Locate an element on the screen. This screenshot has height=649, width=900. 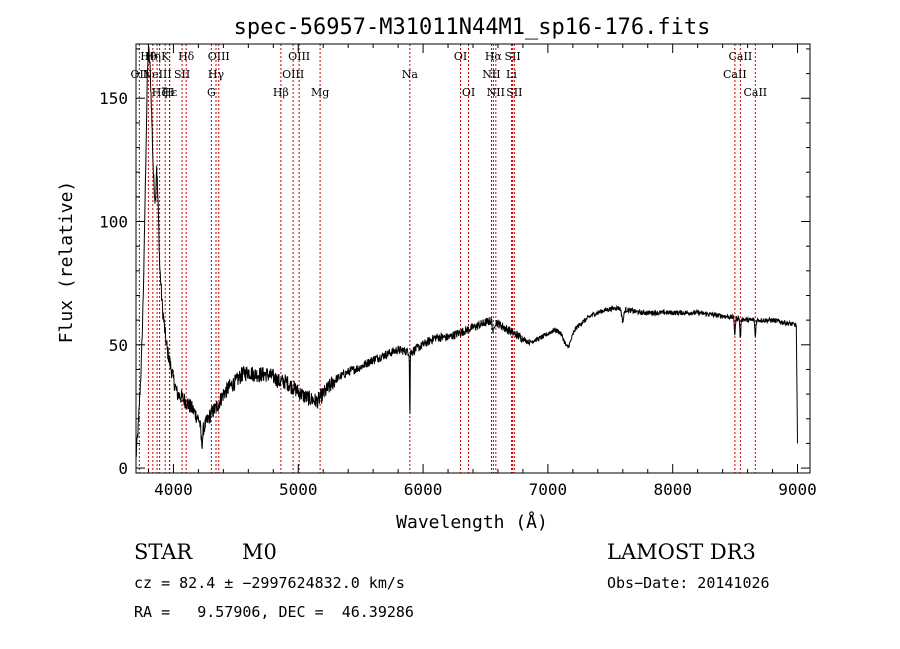
y-axis-label: Flux (relative) is located at coordinates (66, 262).